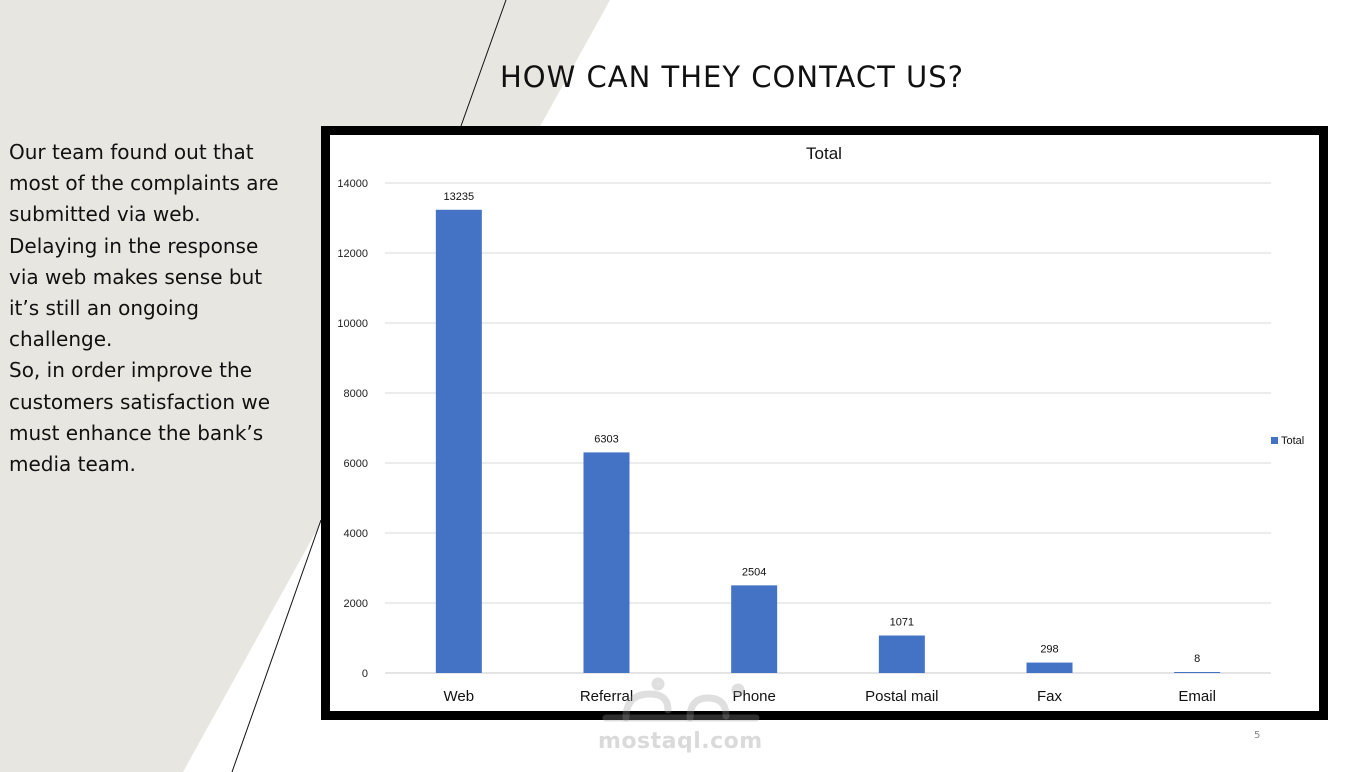 This screenshot has width=1361, height=772. What do you see at coordinates (459, 197) in the screenshot?
I see `data-label: 13235` at bounding box center [459, 197].